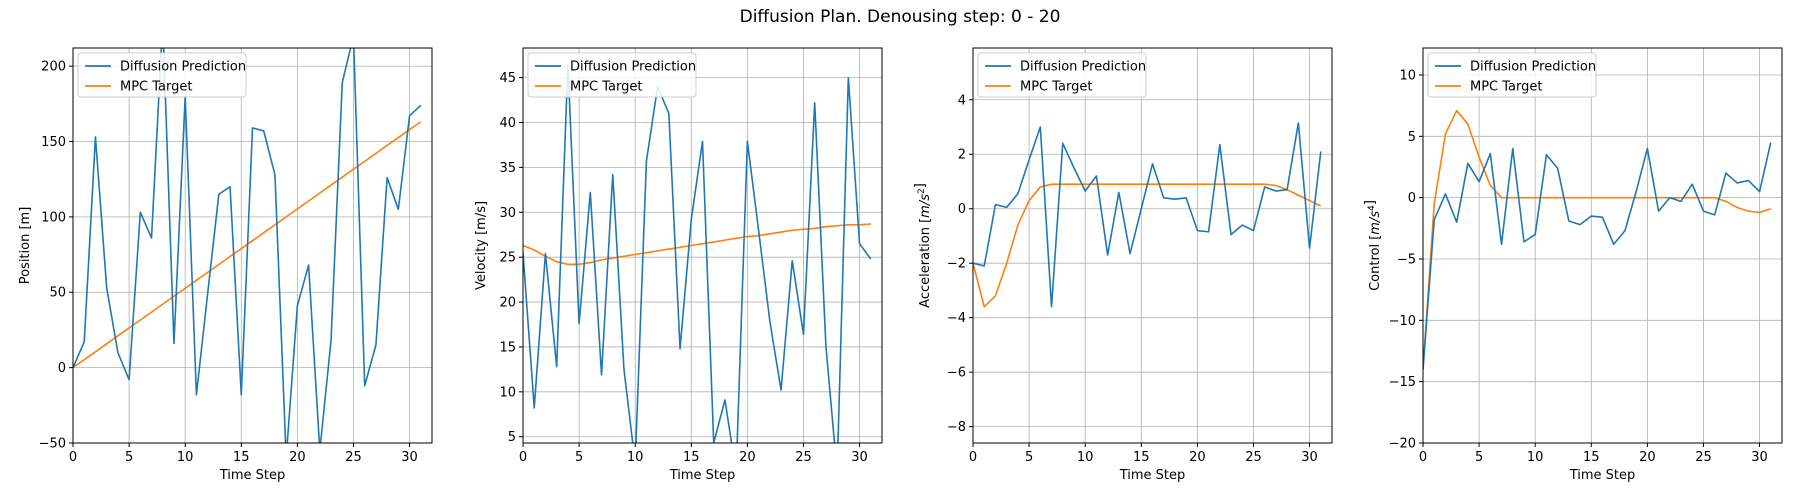 The width and height of the screenshot is (1800, 500). What do you see at coordinates (507, 78) in the screenshot?
I see `y-tick-label: 45` at bounding box center [507, 78].